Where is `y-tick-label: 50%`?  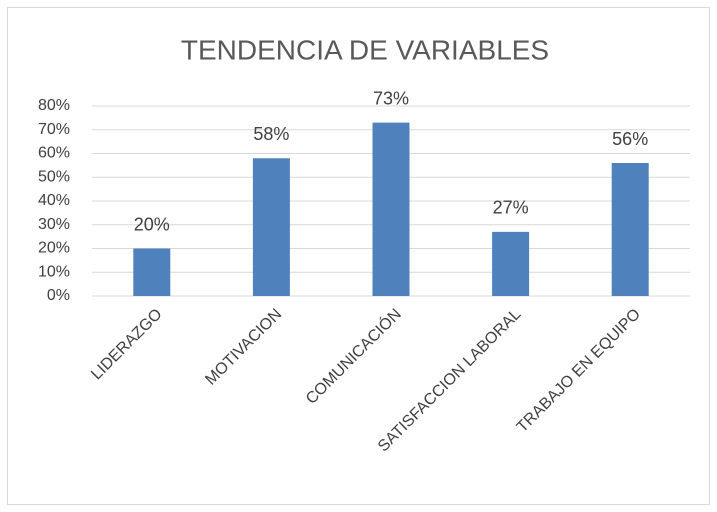
y-tick-label: 50% is located at coordinates (54, 176).